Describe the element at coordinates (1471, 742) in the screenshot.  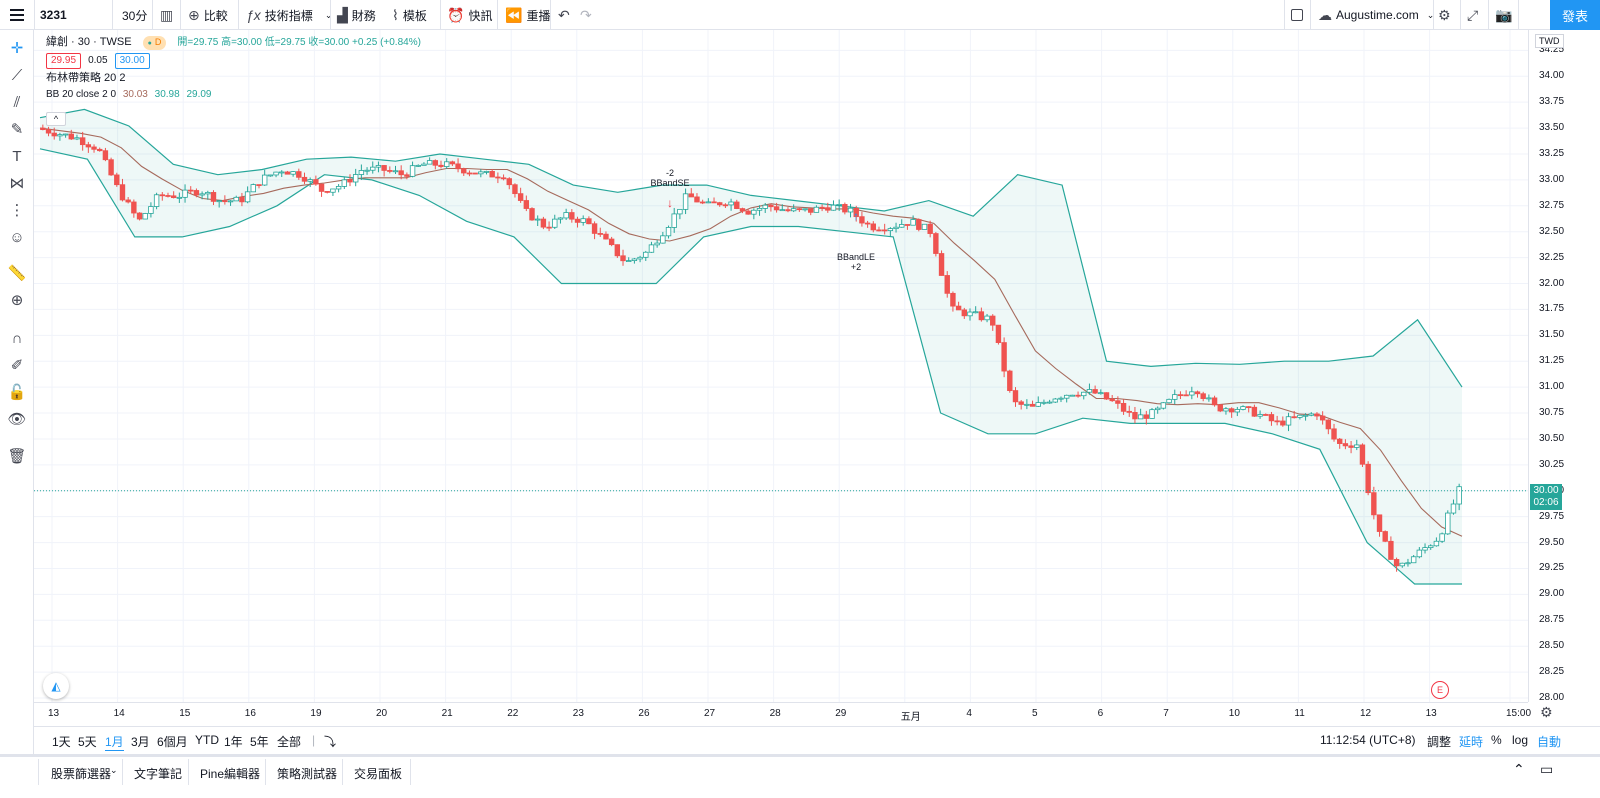
I see `extended-hours-toggle: 延時` at that location.